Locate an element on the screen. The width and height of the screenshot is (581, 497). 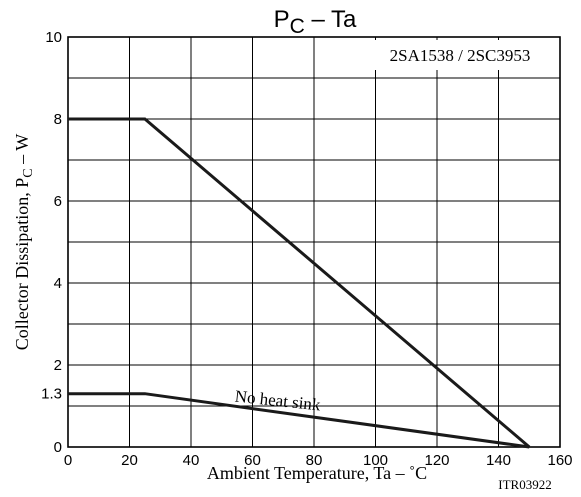
x-tick-label: 140 is located at coordinates (498, 460).